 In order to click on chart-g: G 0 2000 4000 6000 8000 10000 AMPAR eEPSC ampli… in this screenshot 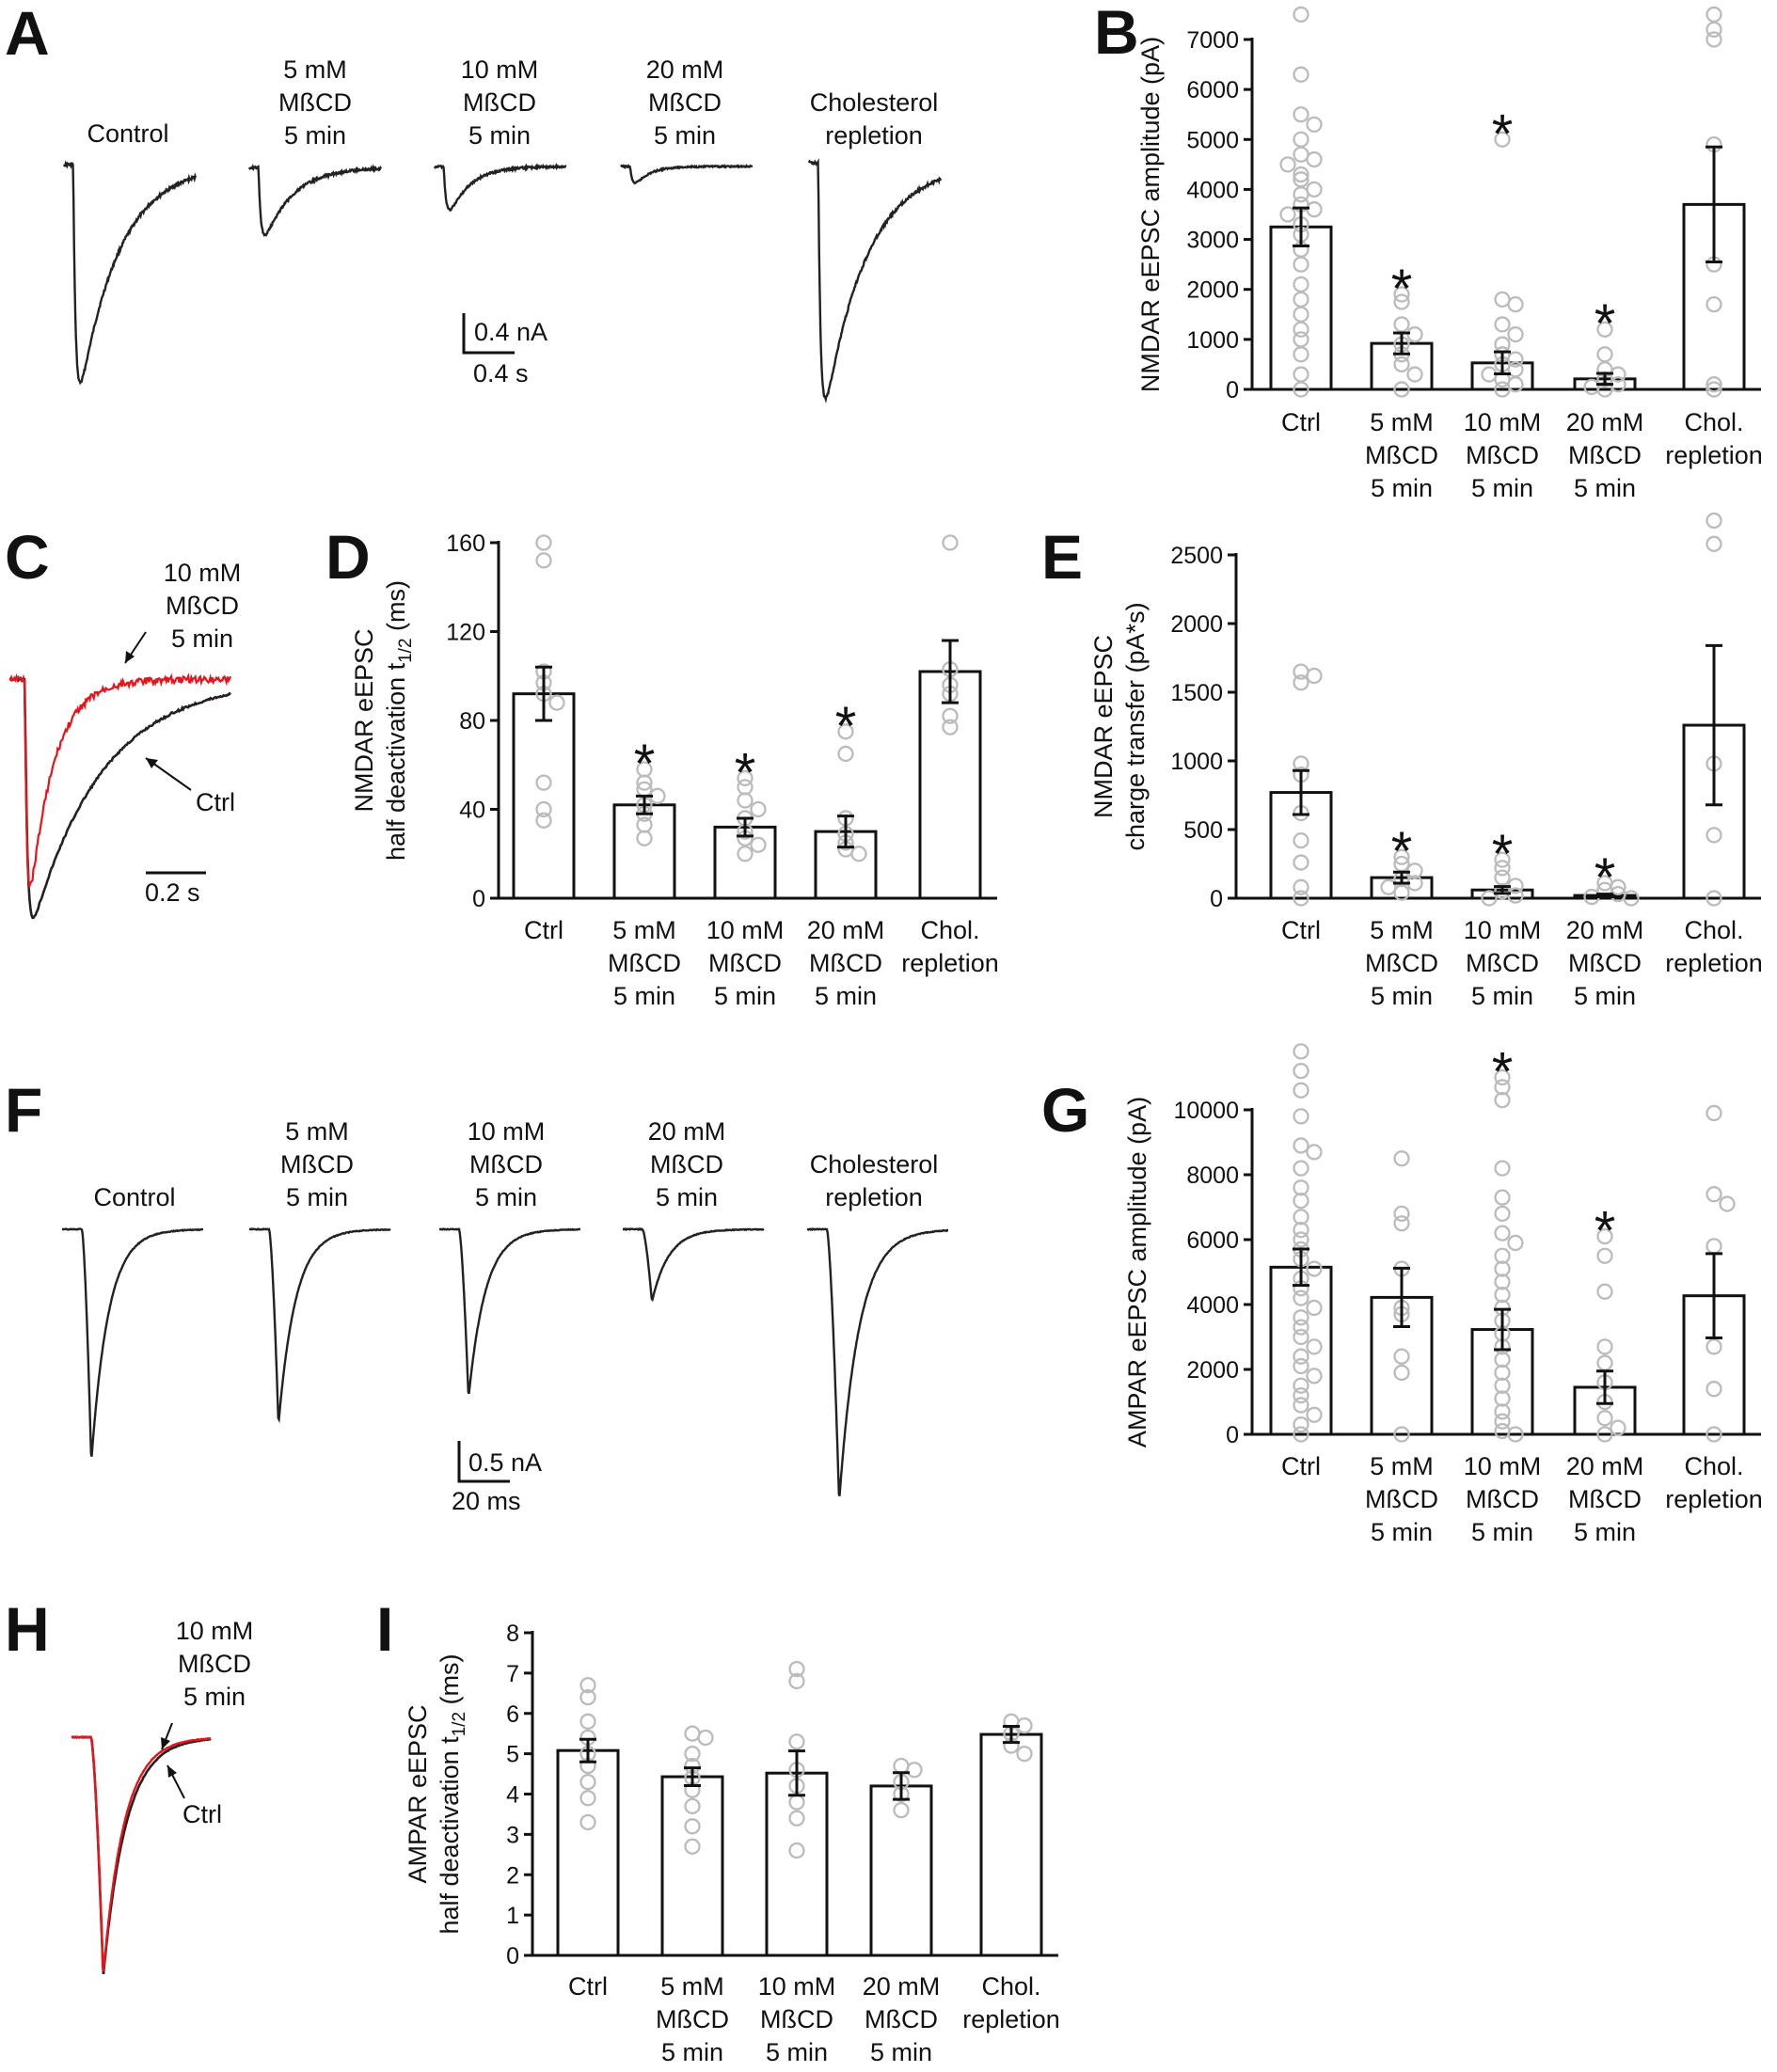, I will do `click(1402, 1294)`.